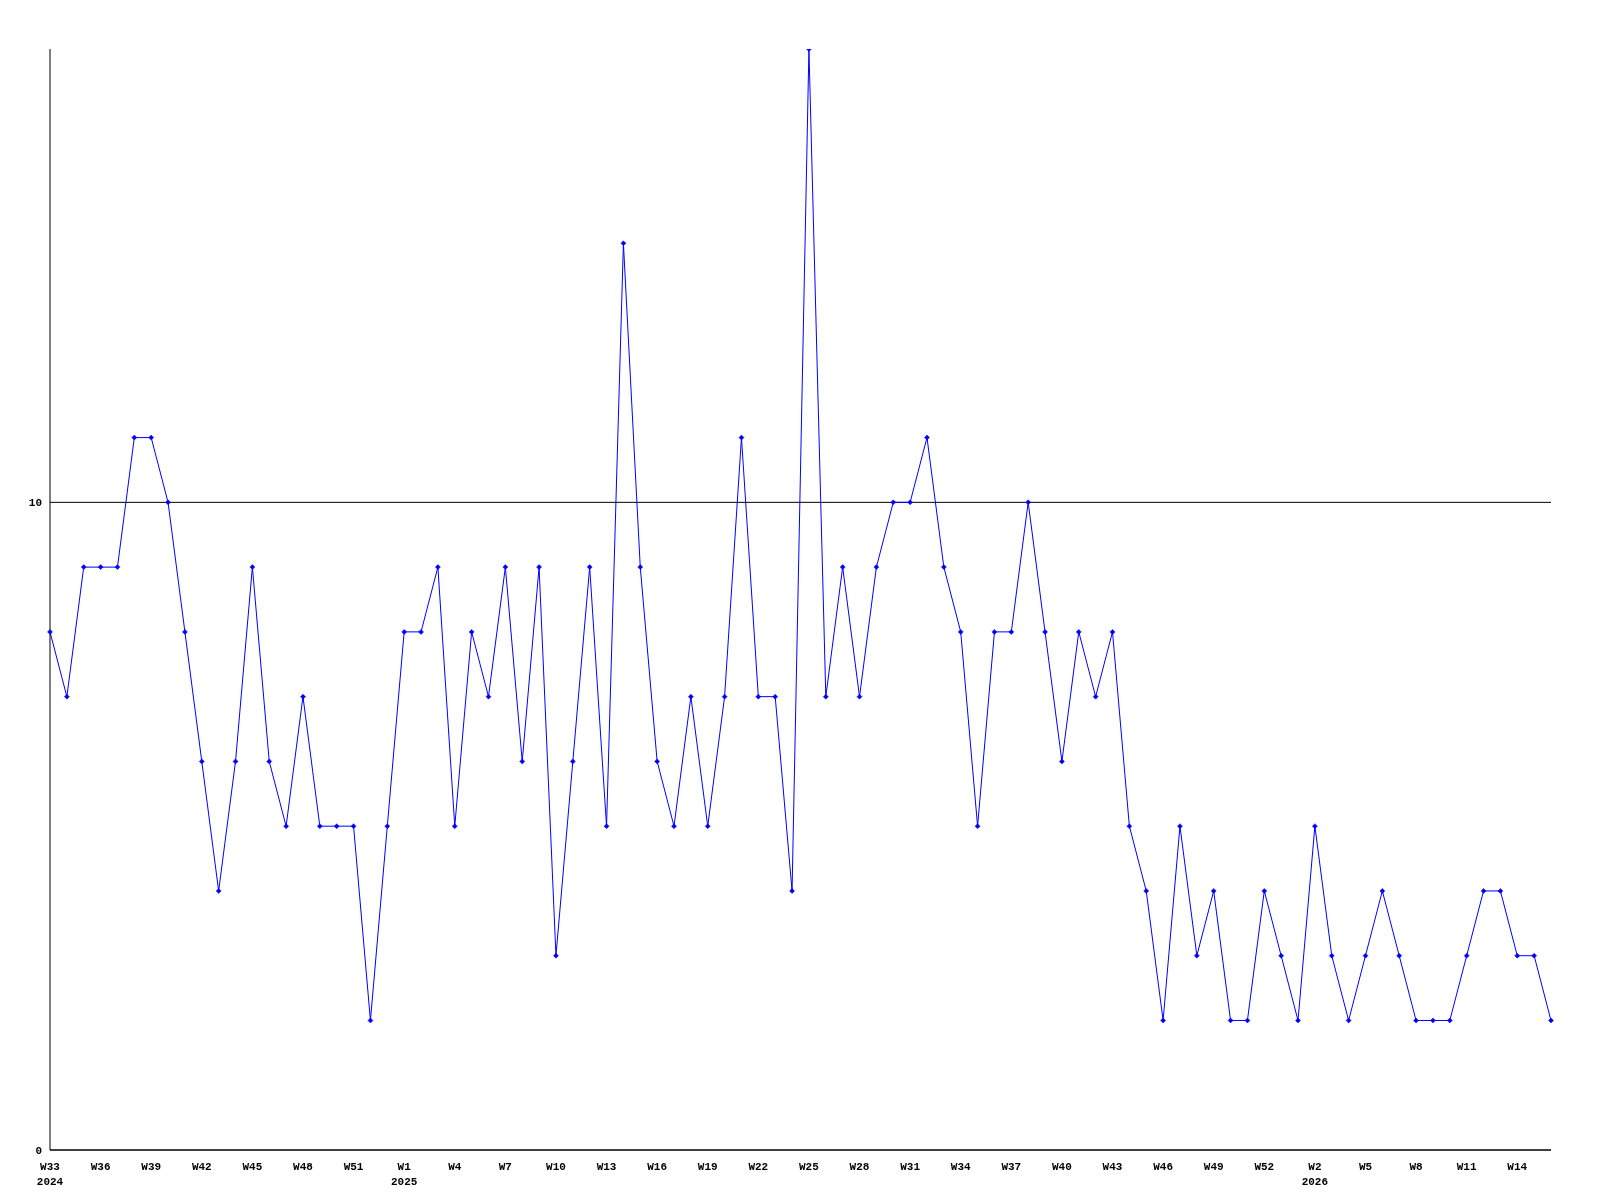 This screenshot has width=1600, height=1200. Describe the element at coordinates (758, 1167) in the screenshot. I see `x-tick-label: W22` at that location.